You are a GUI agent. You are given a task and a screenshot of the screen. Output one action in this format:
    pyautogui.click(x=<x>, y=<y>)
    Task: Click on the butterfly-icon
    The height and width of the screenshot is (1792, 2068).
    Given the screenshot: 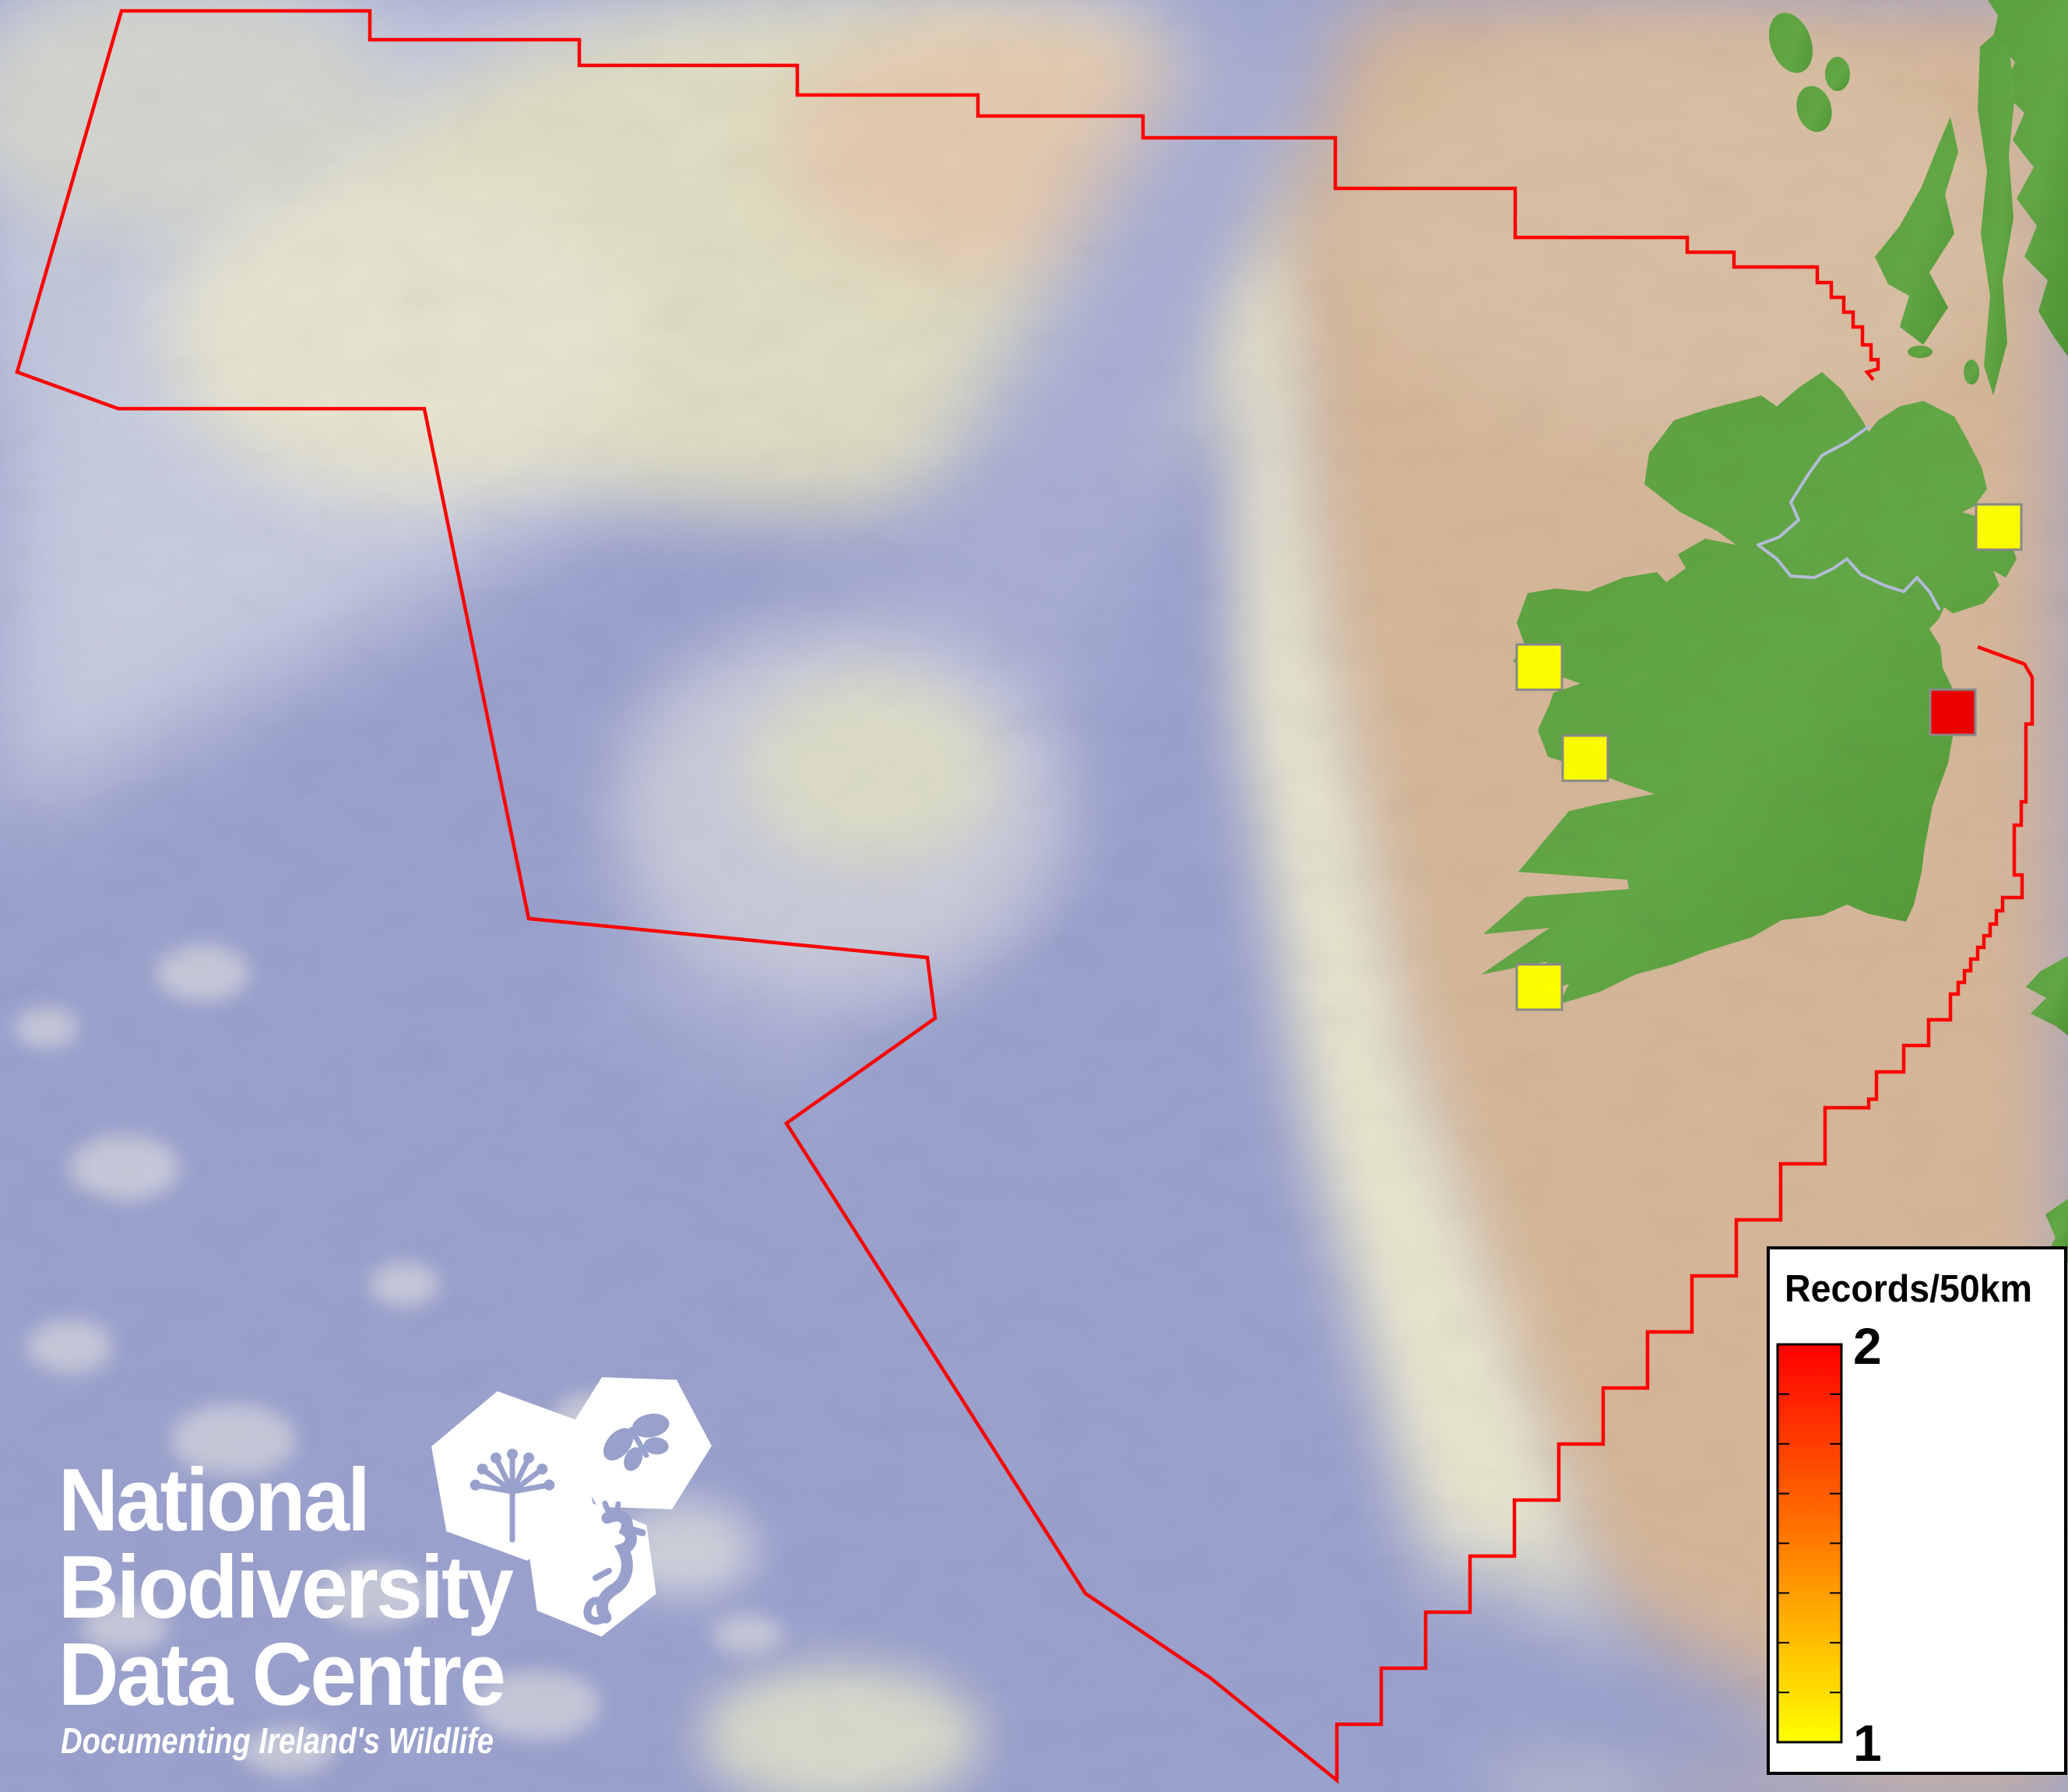 What is the action you would take?
    pyautogui.click(x=637, y=1442)
    